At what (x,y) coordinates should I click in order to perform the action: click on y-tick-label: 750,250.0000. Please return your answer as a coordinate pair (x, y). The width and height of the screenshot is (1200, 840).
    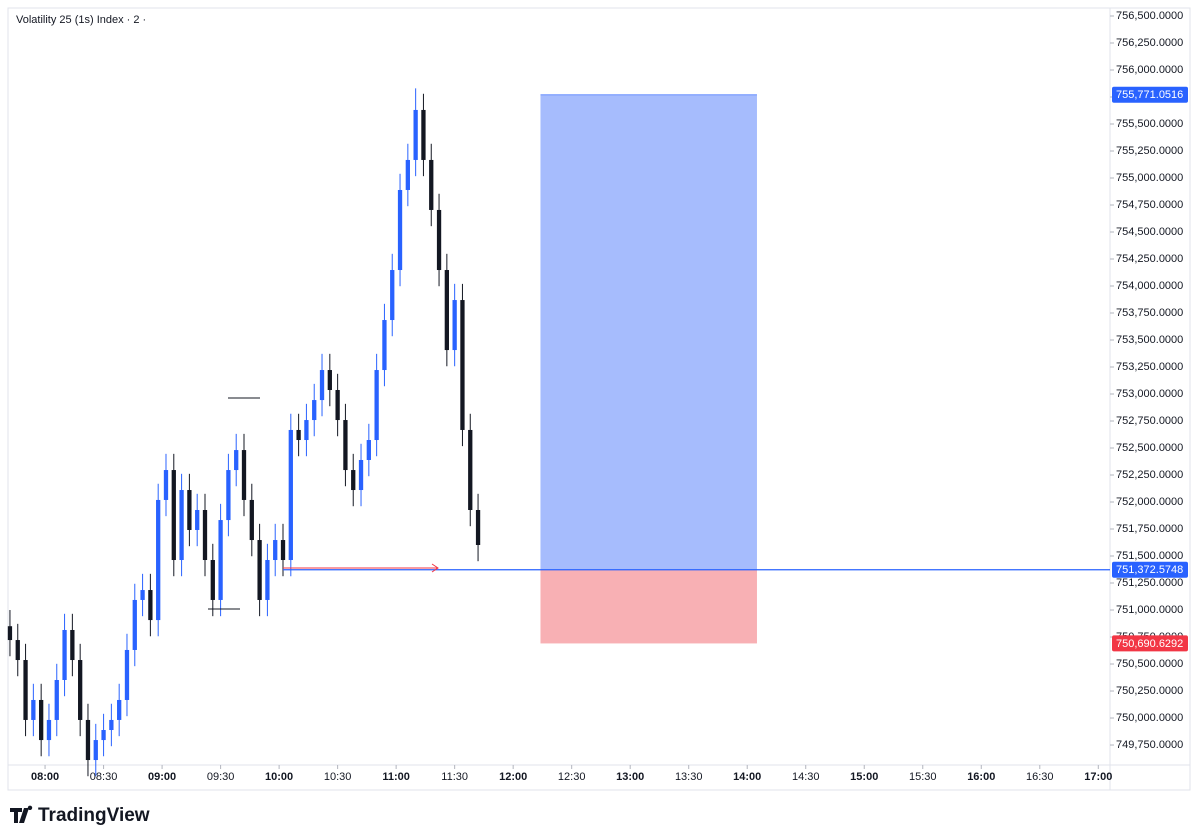
    Looking at the image, I should click on (1149, 691).